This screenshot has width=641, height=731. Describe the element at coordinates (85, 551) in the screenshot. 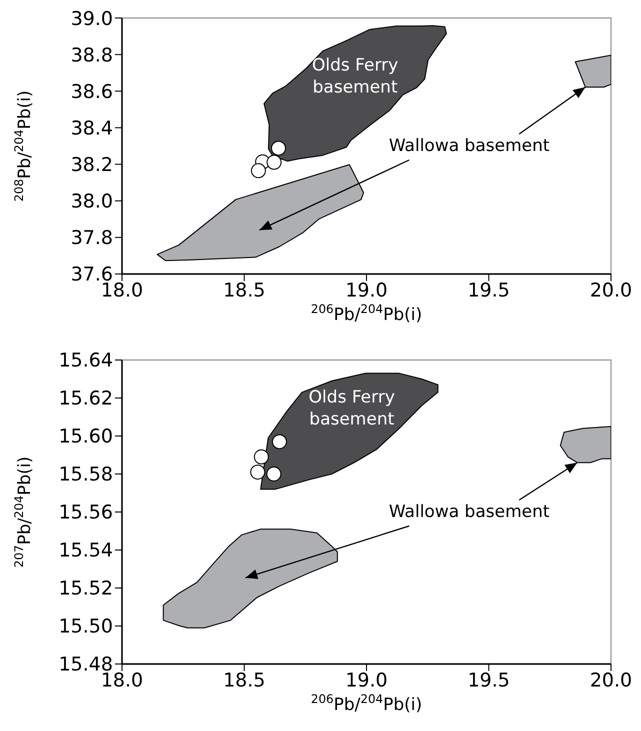

I see `y-tick-label: 15.54` at that location.